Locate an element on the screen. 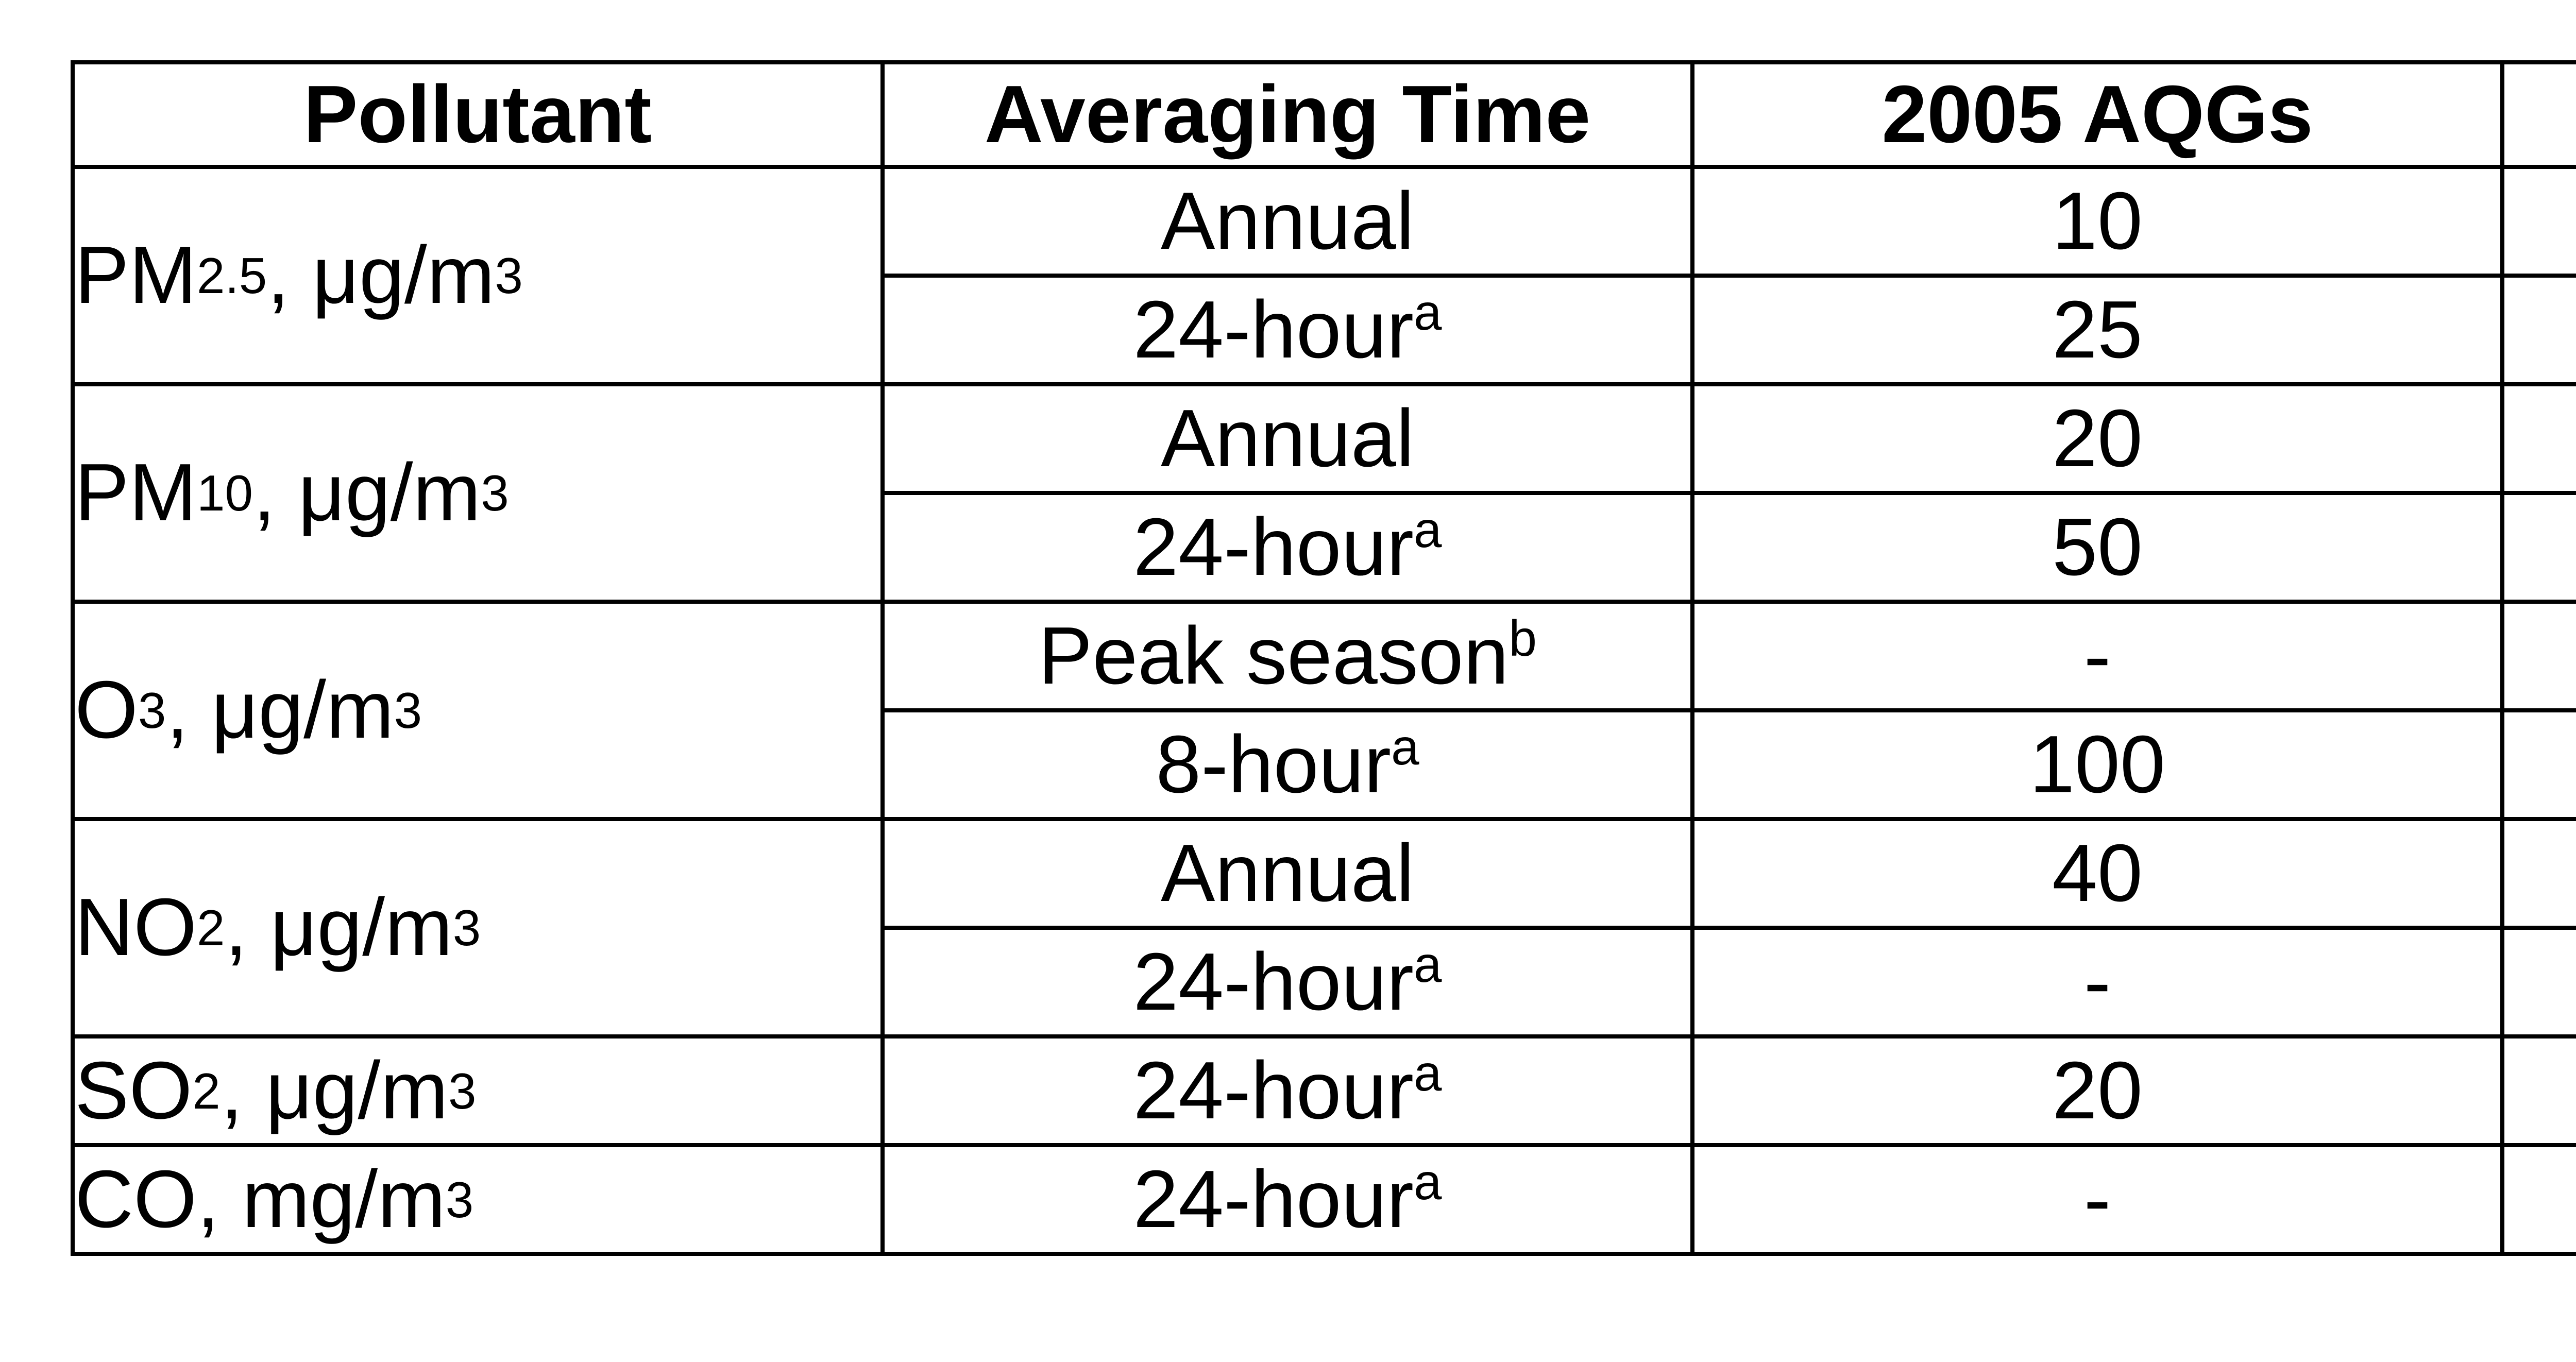  table-row: 8-houra100100 is located at coordinates (1324, 765).